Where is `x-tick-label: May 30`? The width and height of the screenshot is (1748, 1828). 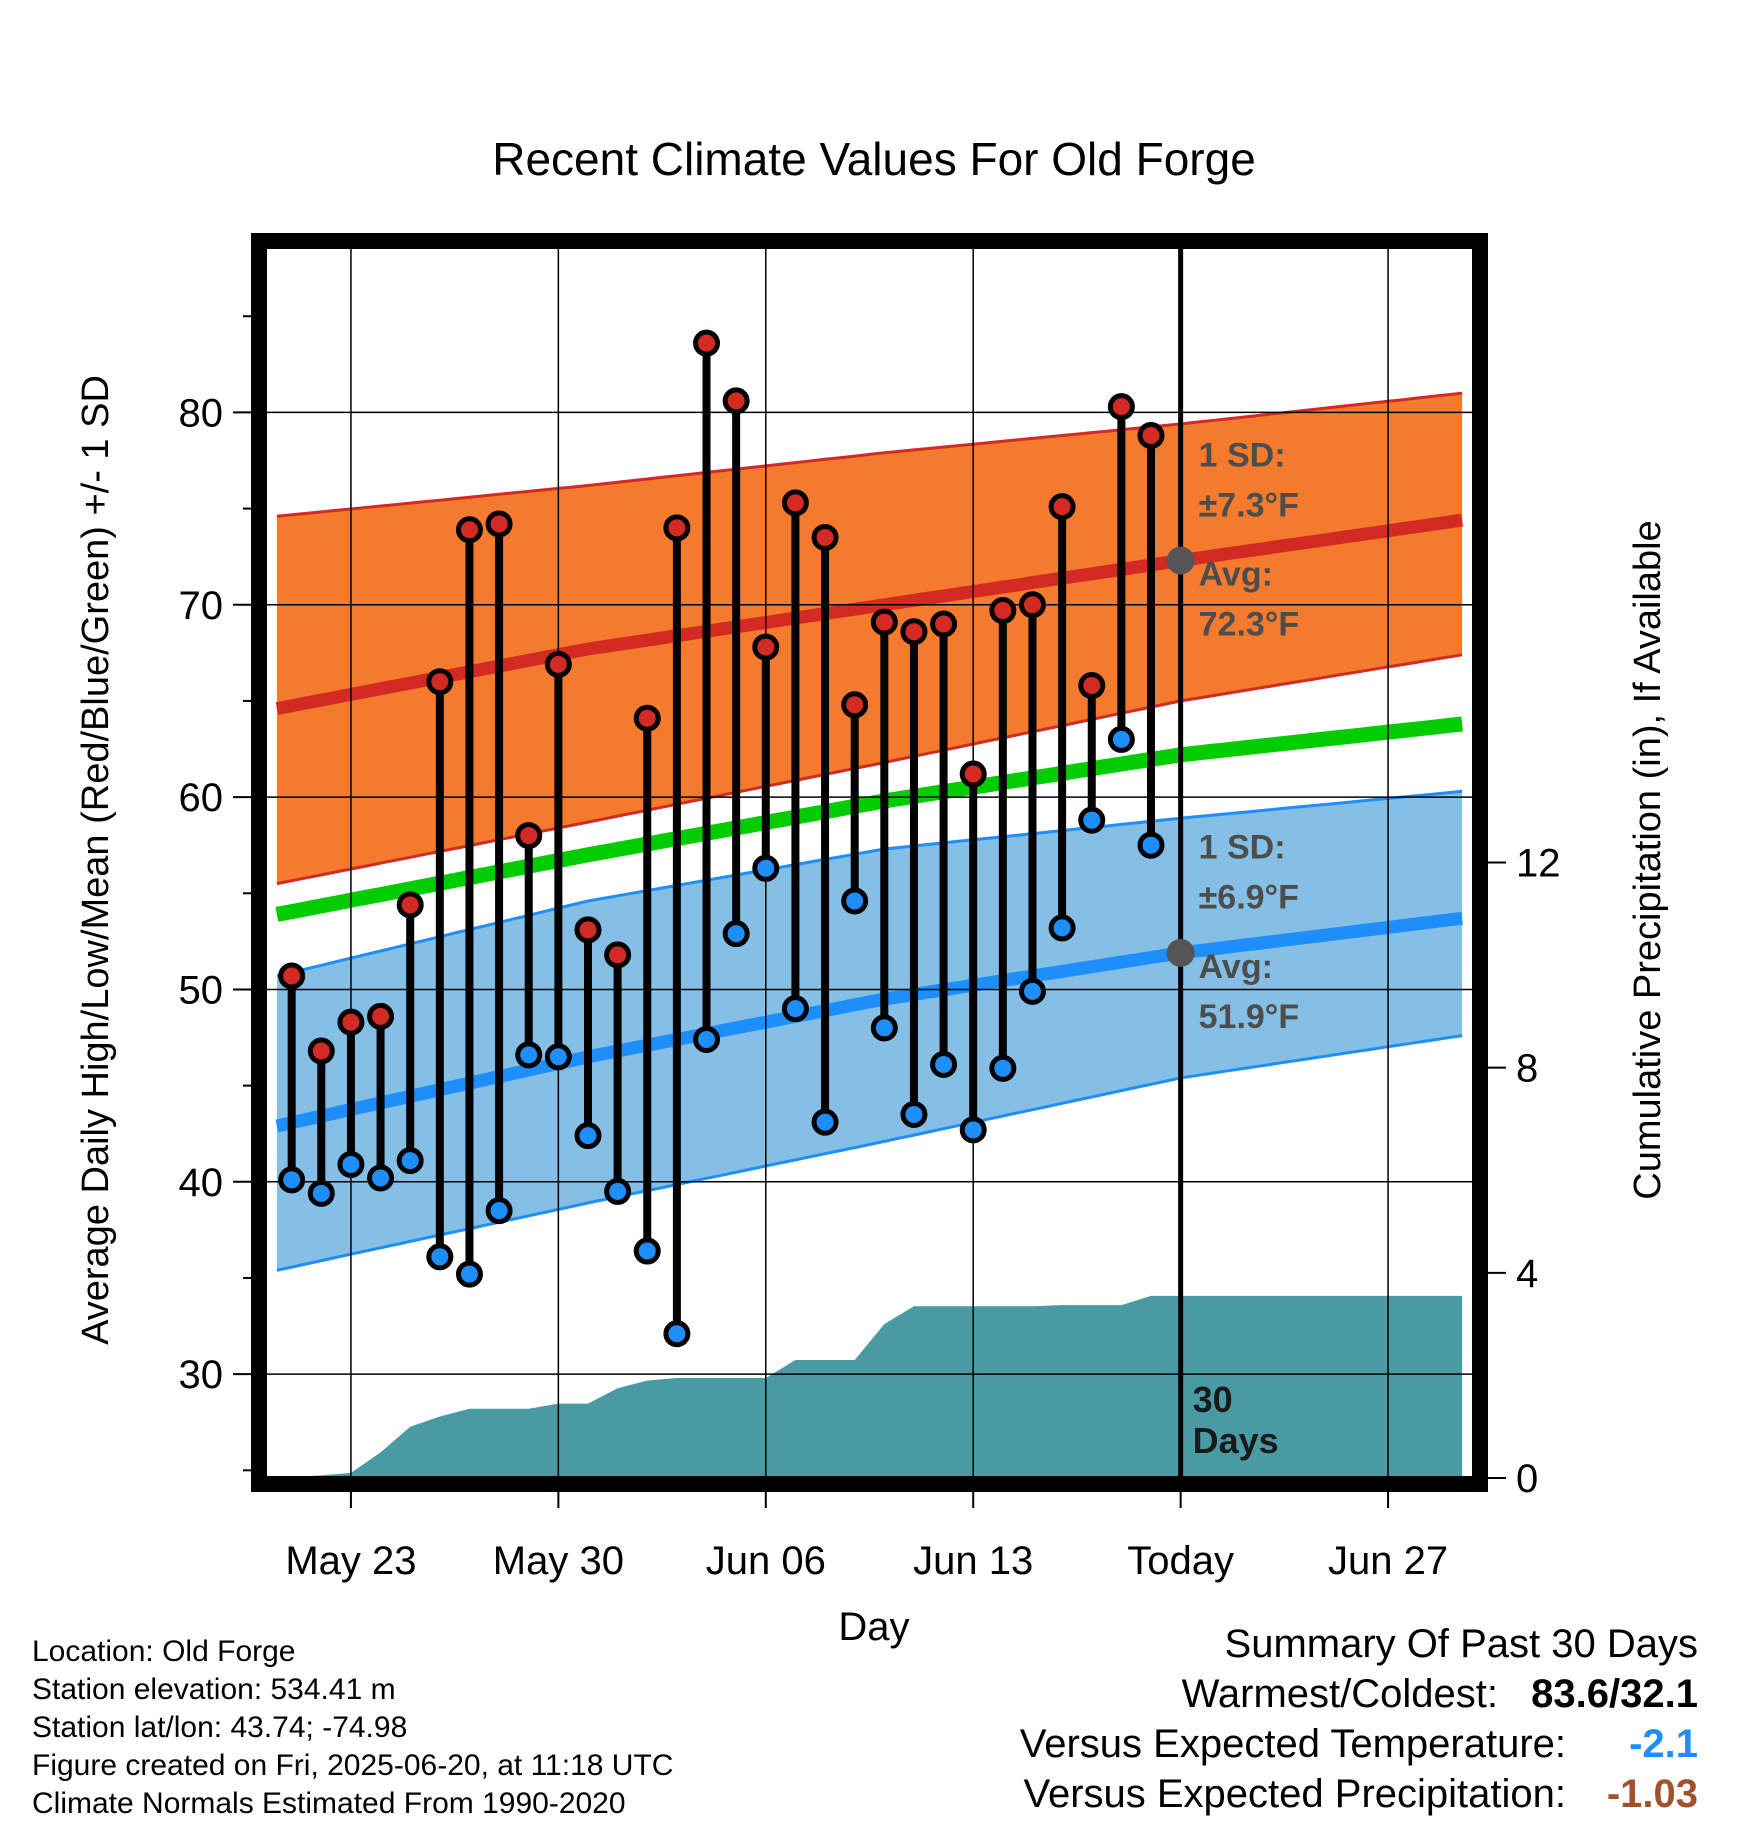 x-tick-label: May 30 is located at coordinates (558, 1561).